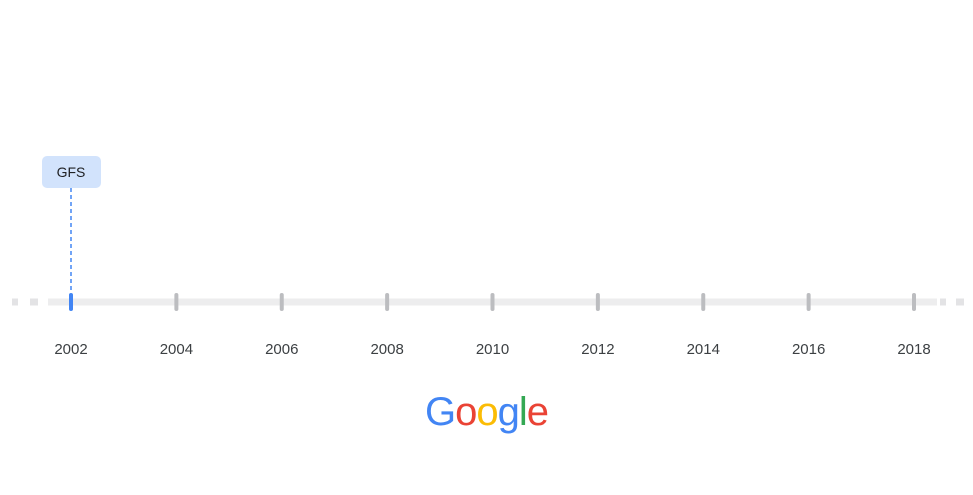 Image resolution: width=973 pixels, height=495 pixels. What do you see at coordinates (440, 412) in the screenshot?
I see `logo-letter: G` at bounding box center [440, 412].